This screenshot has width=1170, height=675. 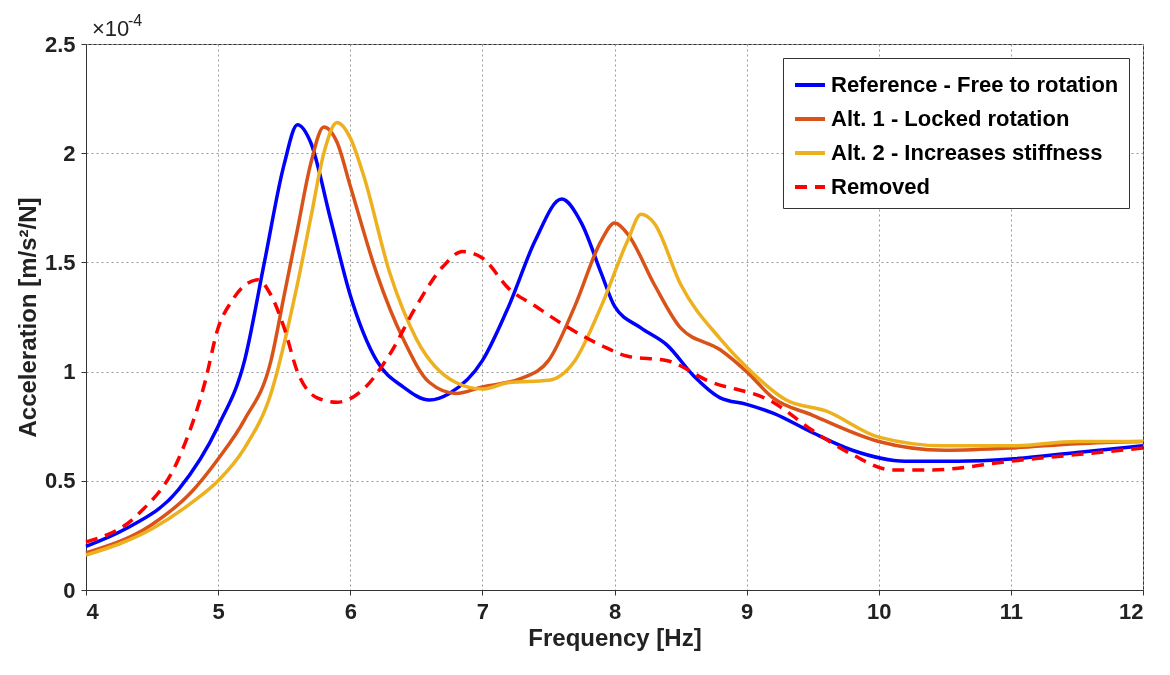 I want to click on y-tick-label: 1, so click(x=69, y=372).